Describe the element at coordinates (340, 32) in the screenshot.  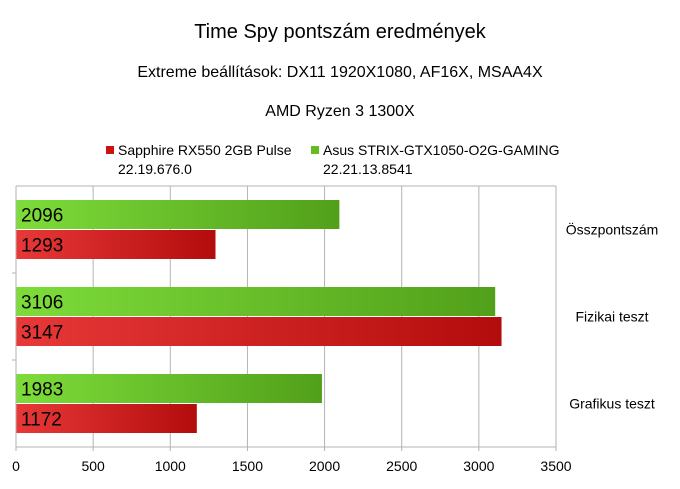
I see `chart-title: Time Spy pontszám eredmények` at that location.